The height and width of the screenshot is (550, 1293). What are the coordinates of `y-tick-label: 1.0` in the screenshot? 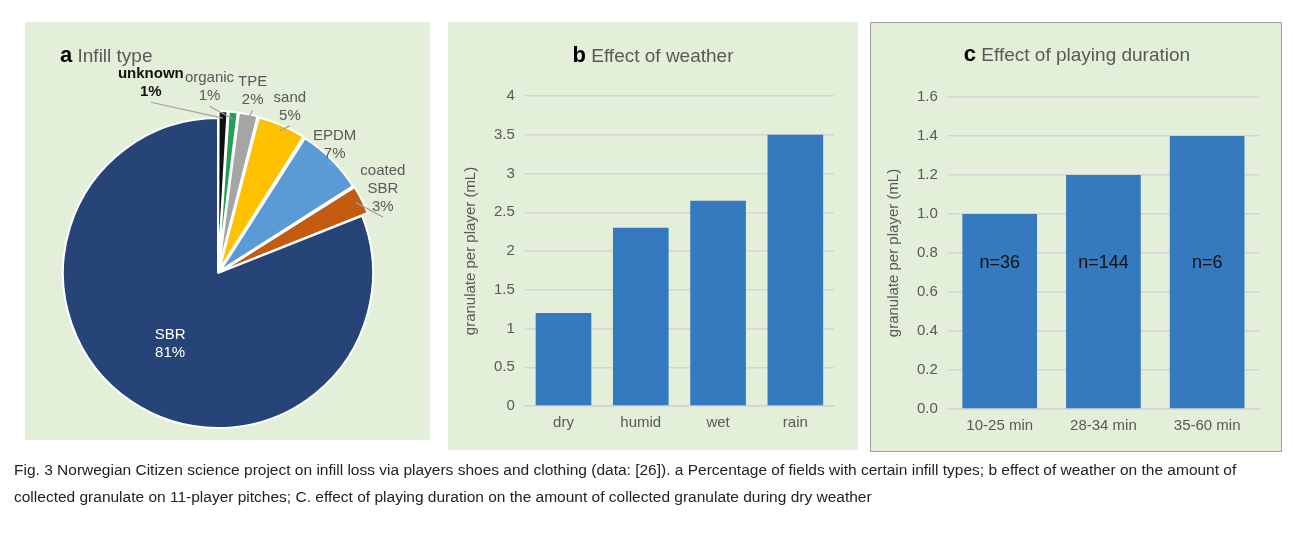 It's located at (927, 213).